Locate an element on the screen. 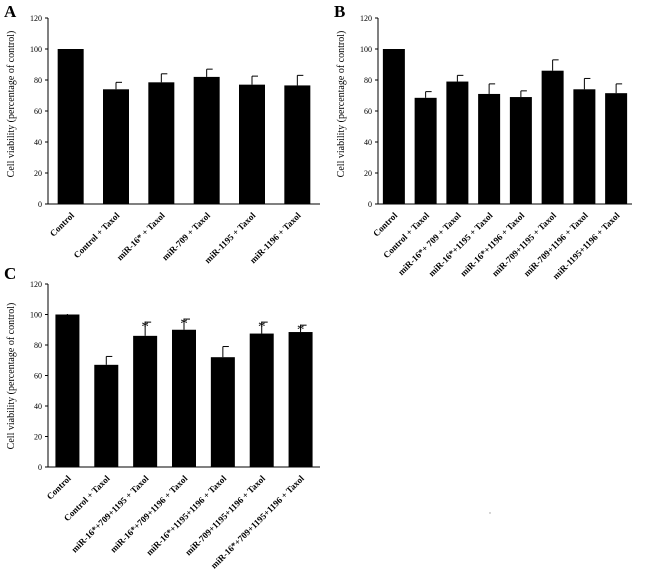 The image size is (650, 581). panel-c-category-label: miR-709+1195+1196 + Taxol is located at coordinates (225, 515).